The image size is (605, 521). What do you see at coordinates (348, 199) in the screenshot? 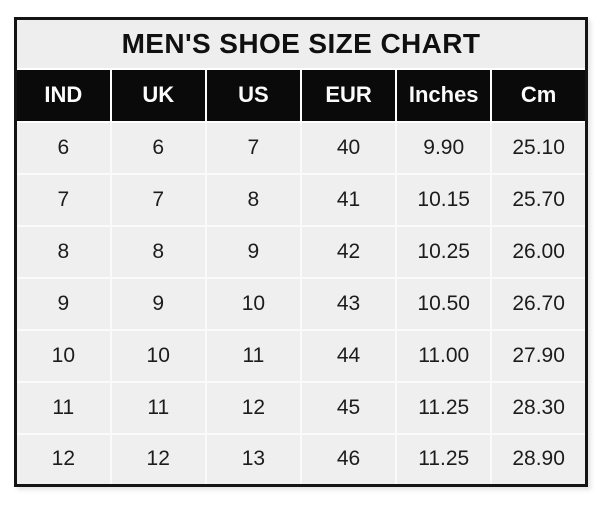
I see `table-cell: 41` at bounding box center [348, 199].